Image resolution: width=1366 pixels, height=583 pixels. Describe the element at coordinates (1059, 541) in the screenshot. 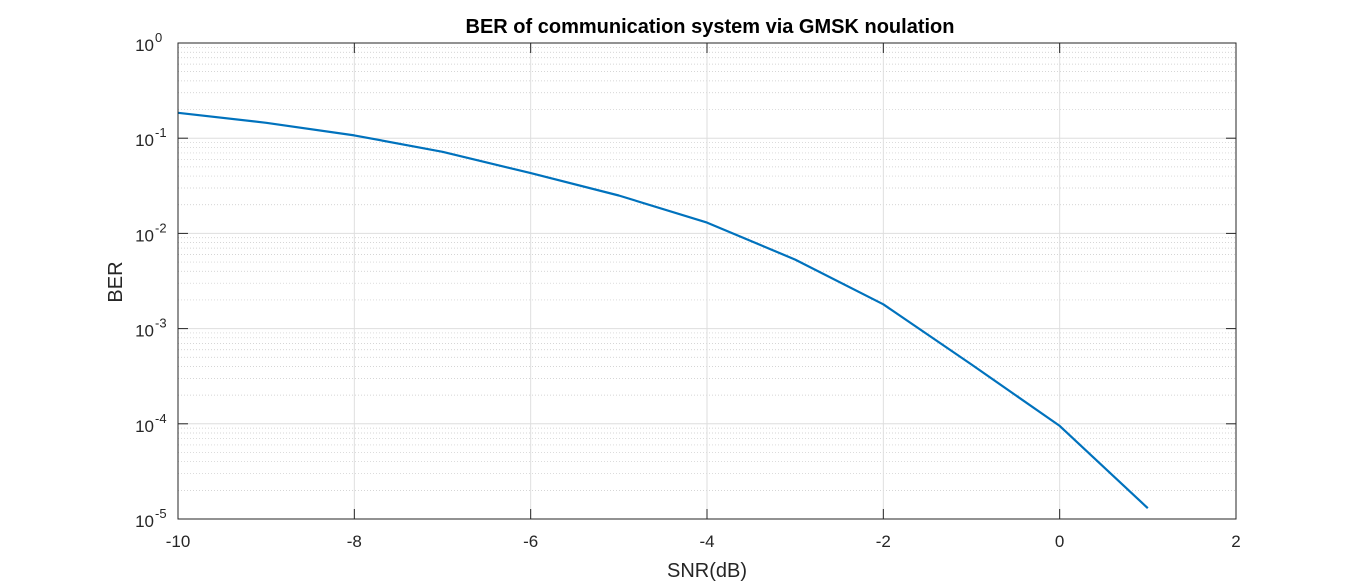

I see `x-tick-label: 0` at that location.